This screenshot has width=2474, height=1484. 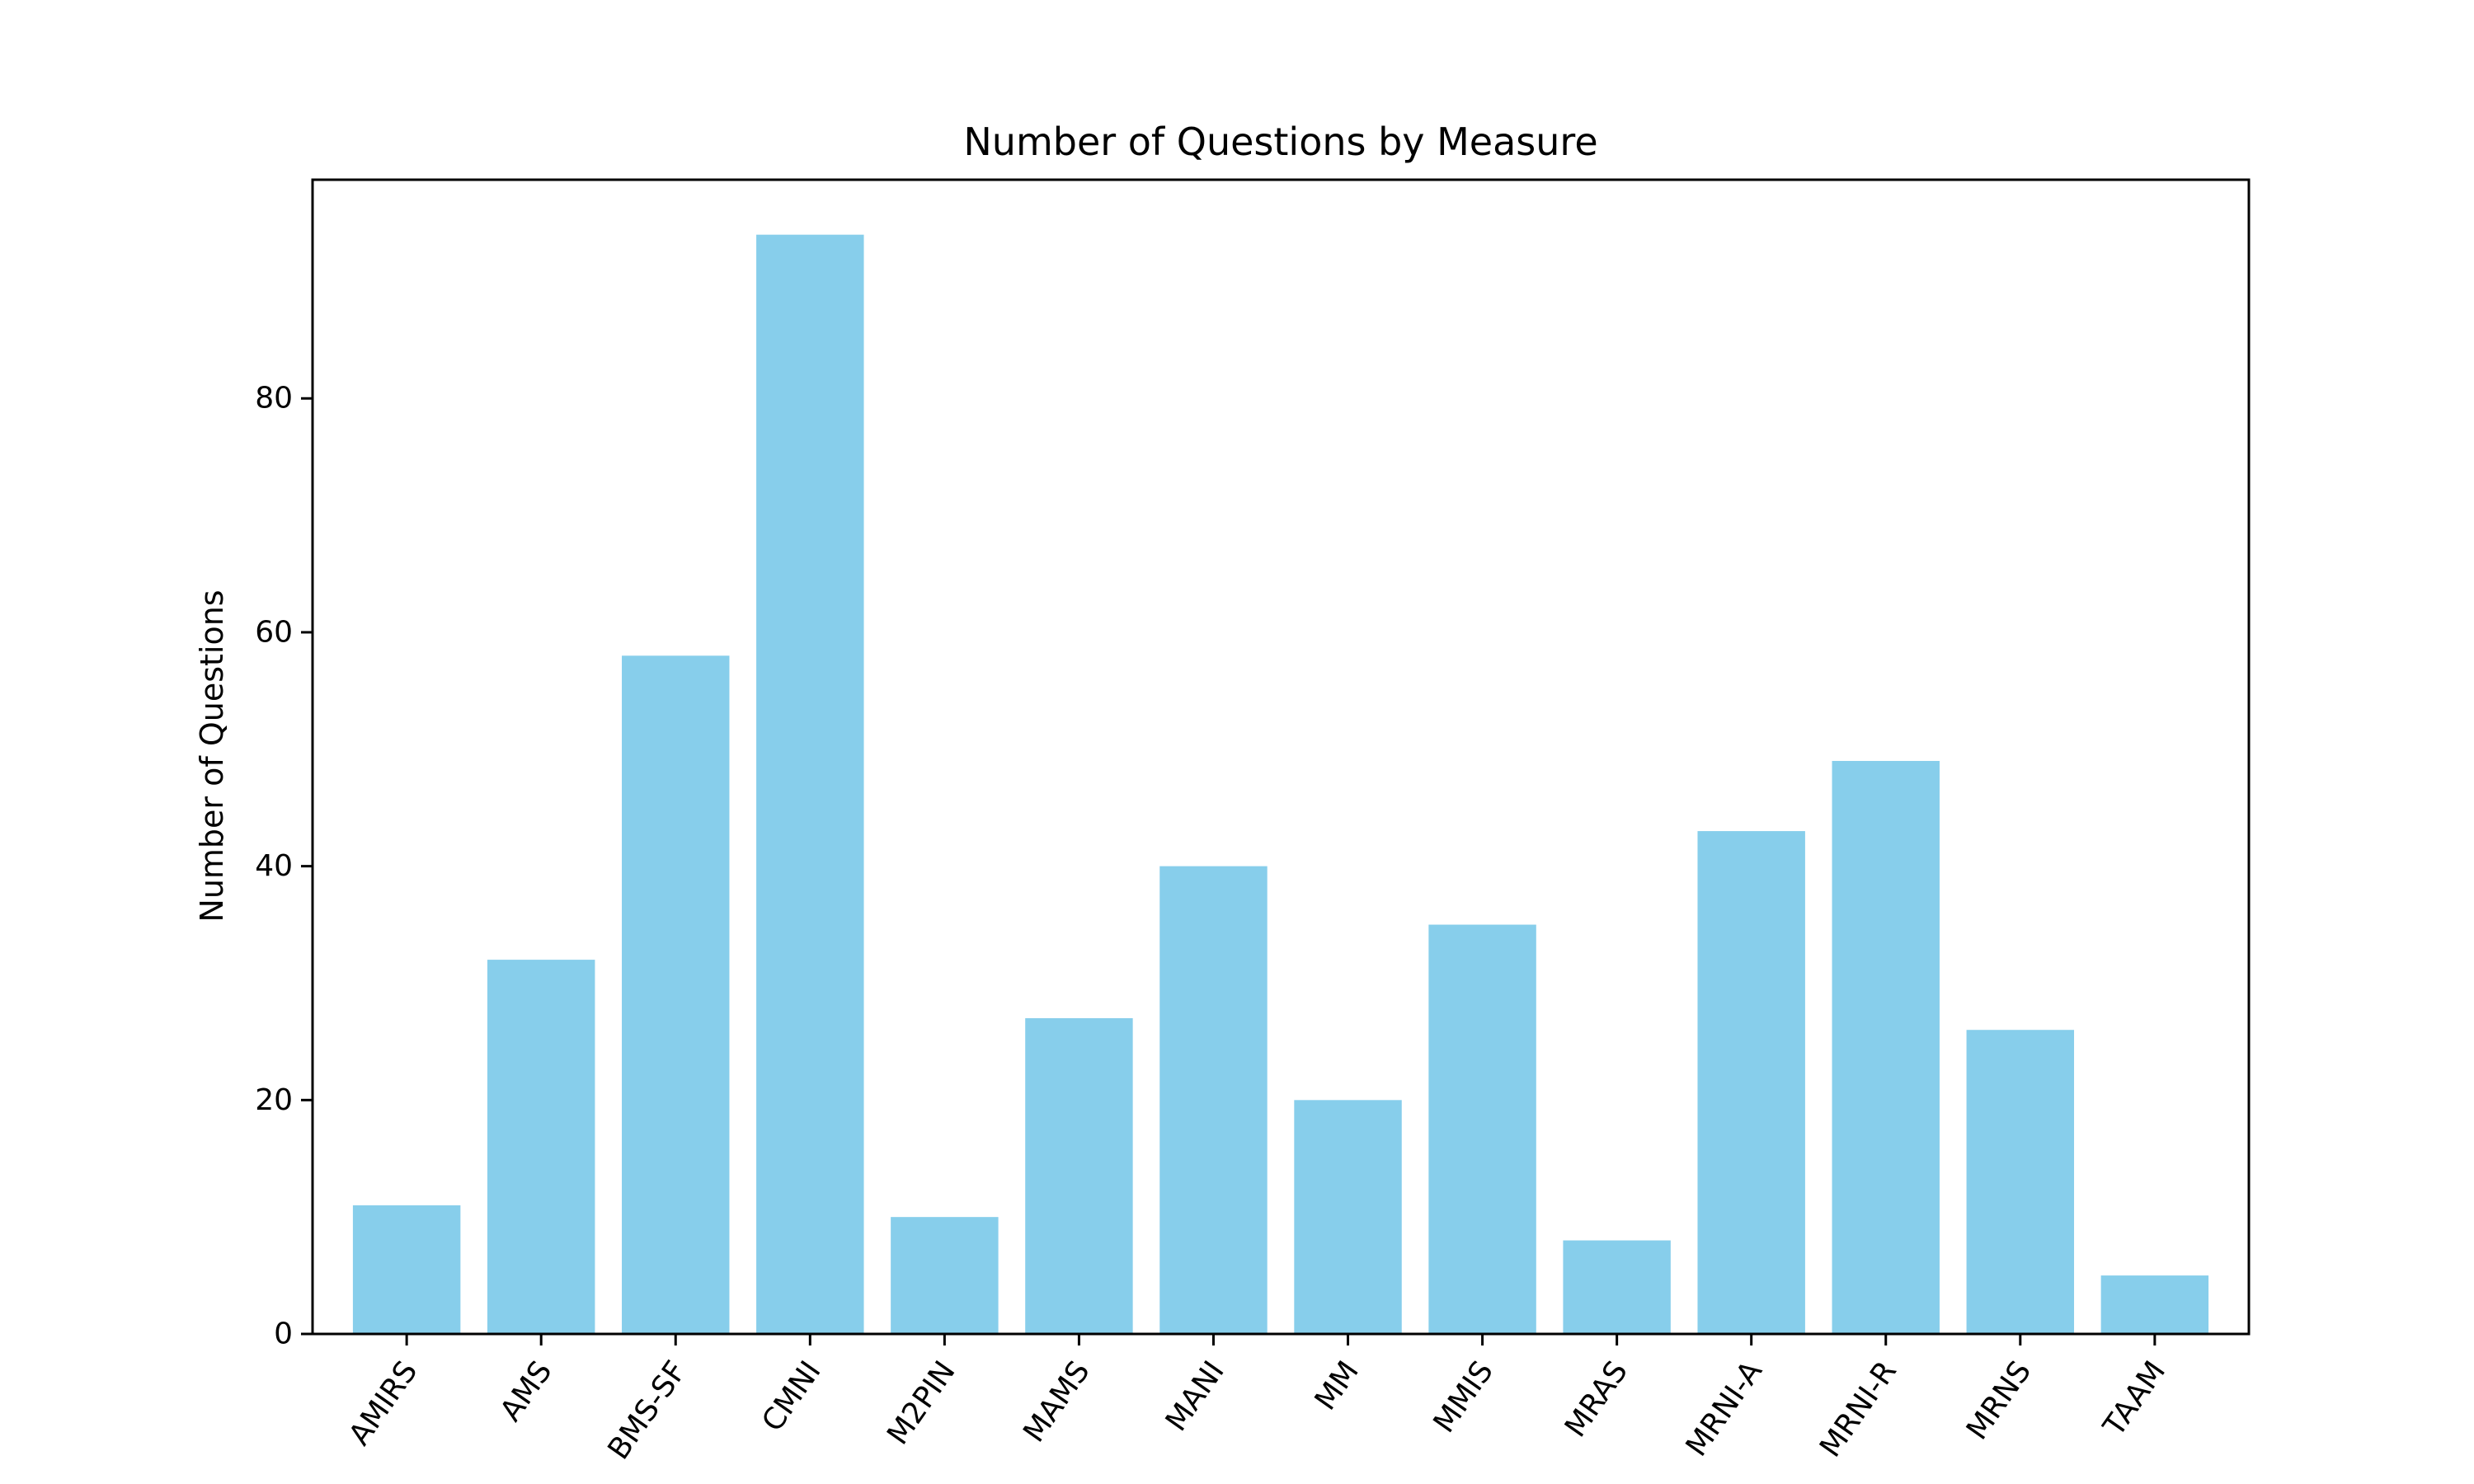 I want to click on x-tick-label: MANI, so click(x=1195, y=1396).